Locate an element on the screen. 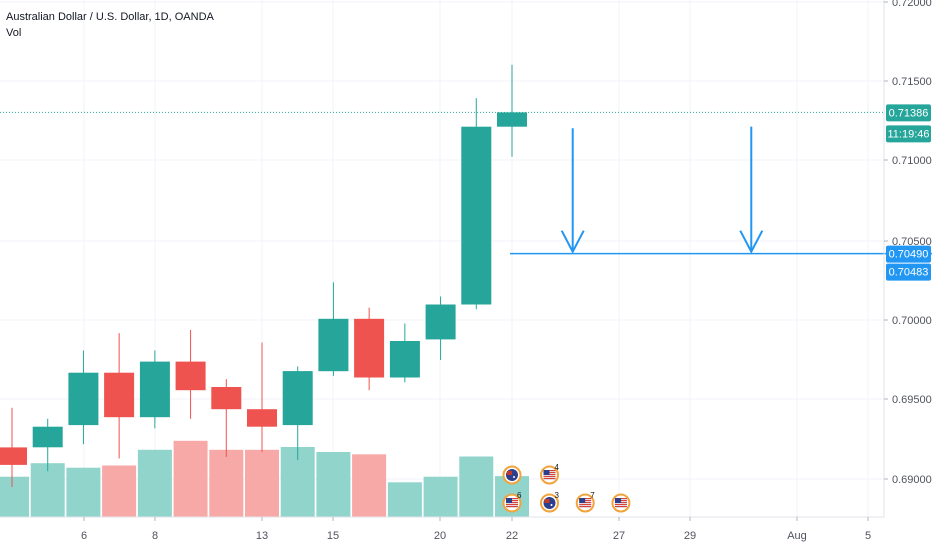 The image size is (932, 550). price-tick-5: 0.69500 is located at coordinates (912, 400).